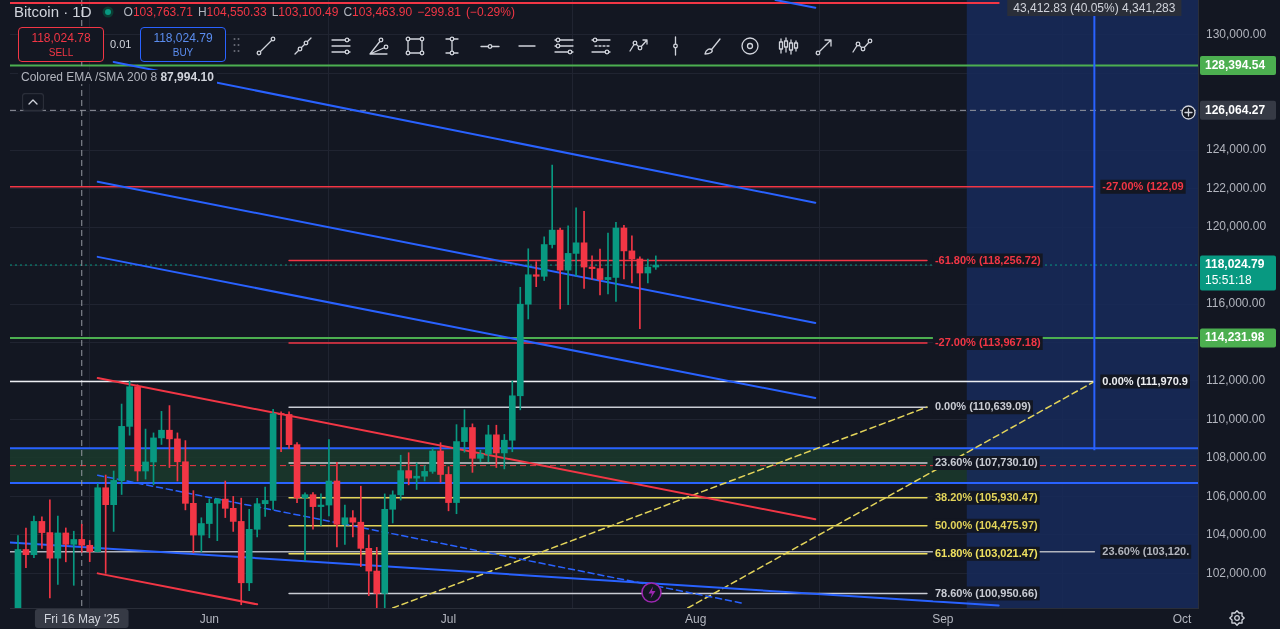  I want to click on series-label: -27.00% (122,09, so click(1143, 185).